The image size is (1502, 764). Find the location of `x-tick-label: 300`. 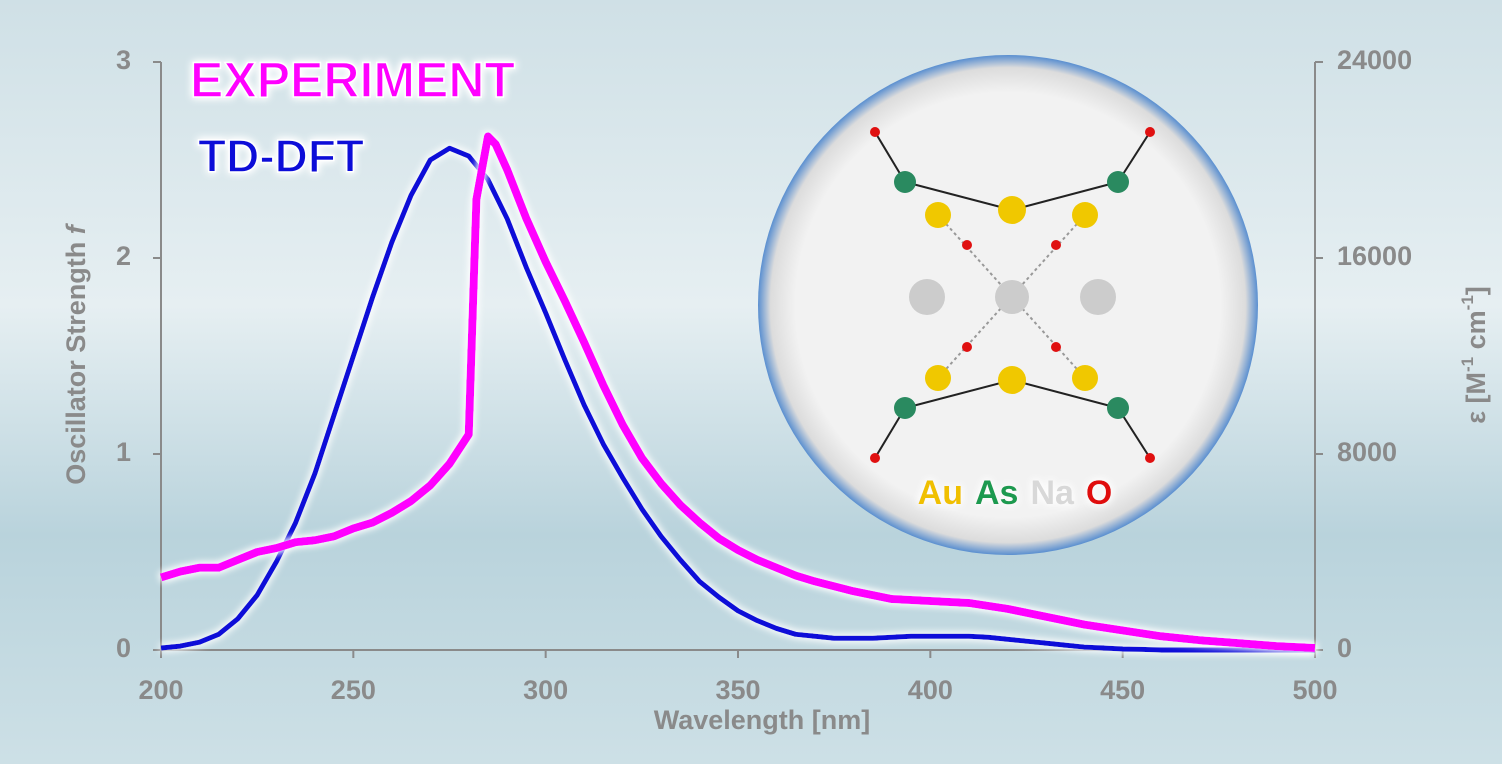

x-tick-label: 300 is located at coordinates (545, 690).